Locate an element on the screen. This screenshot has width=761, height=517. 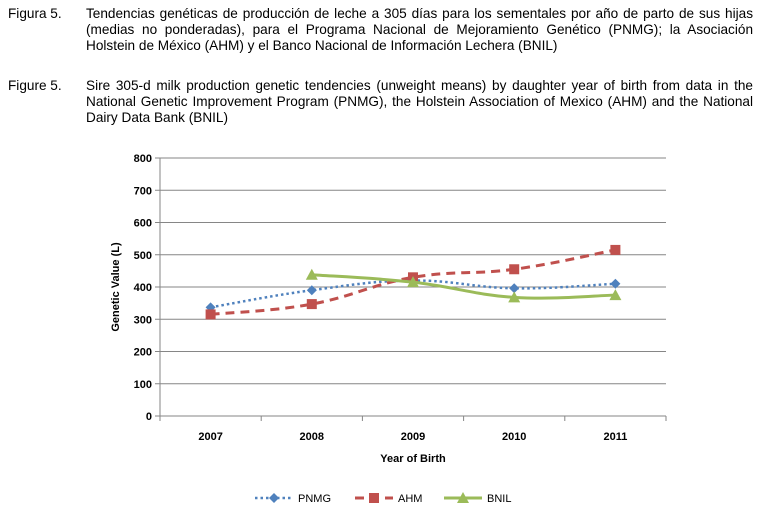
y-tick-label-100: 100 is located at coordinates (143, 385).